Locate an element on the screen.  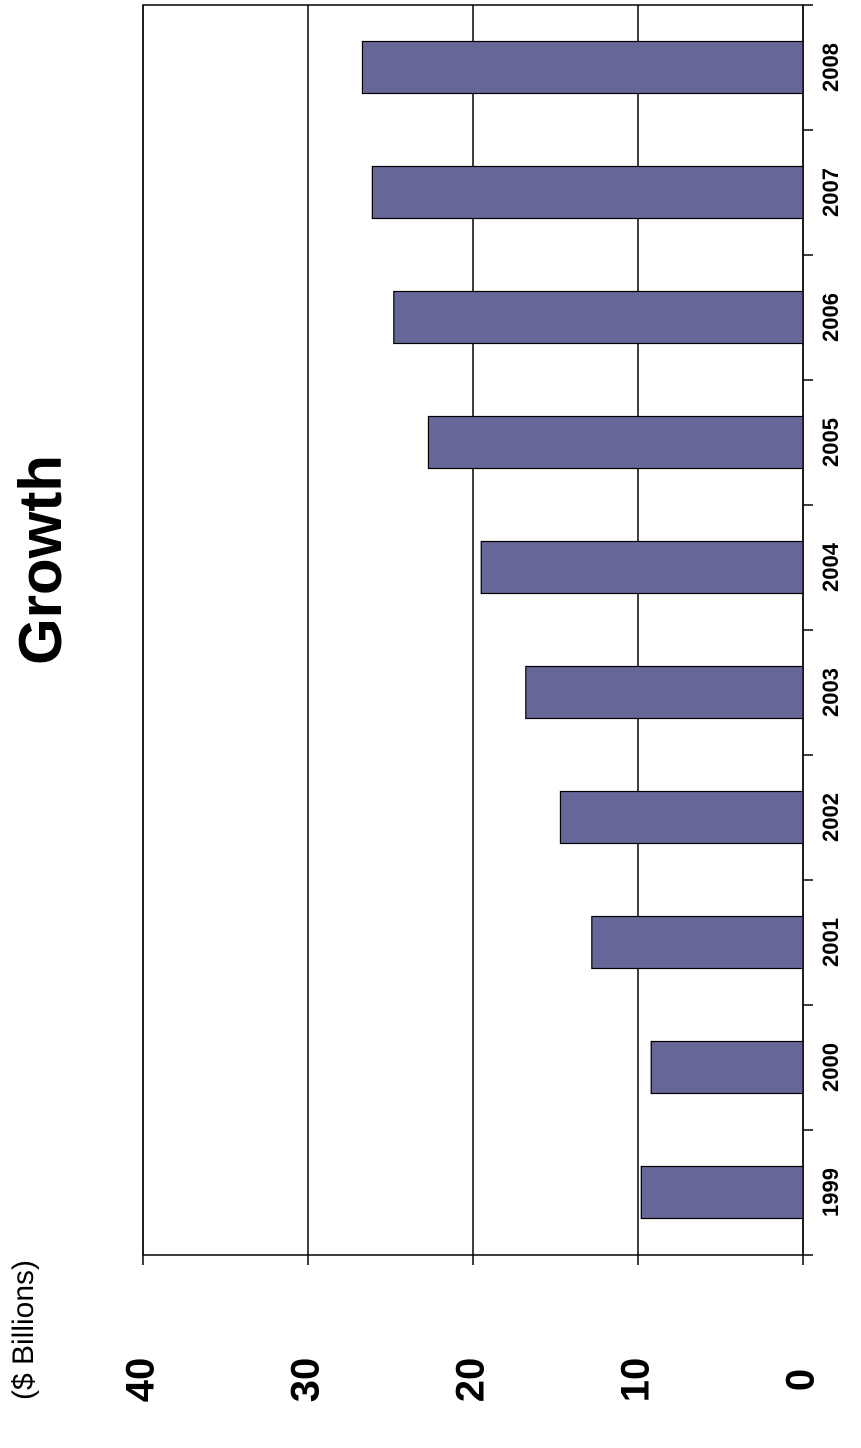
y-tick-label: 10 is located at coordinates (636, 1380).